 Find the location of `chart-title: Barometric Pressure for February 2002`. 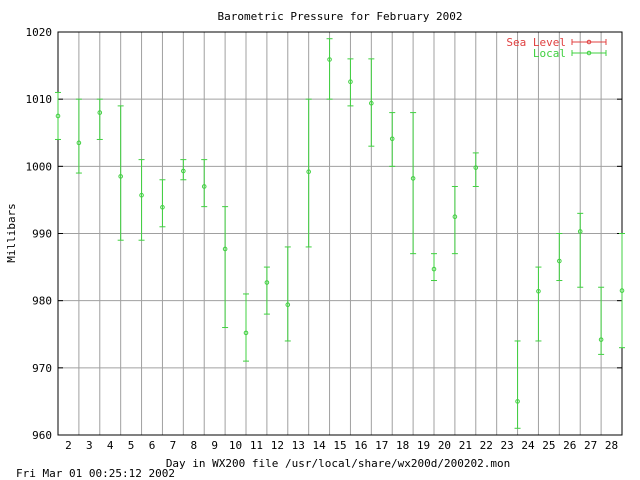

chart-title: Barometric Pressure for February 2002 is located at coordinates (339, 16).